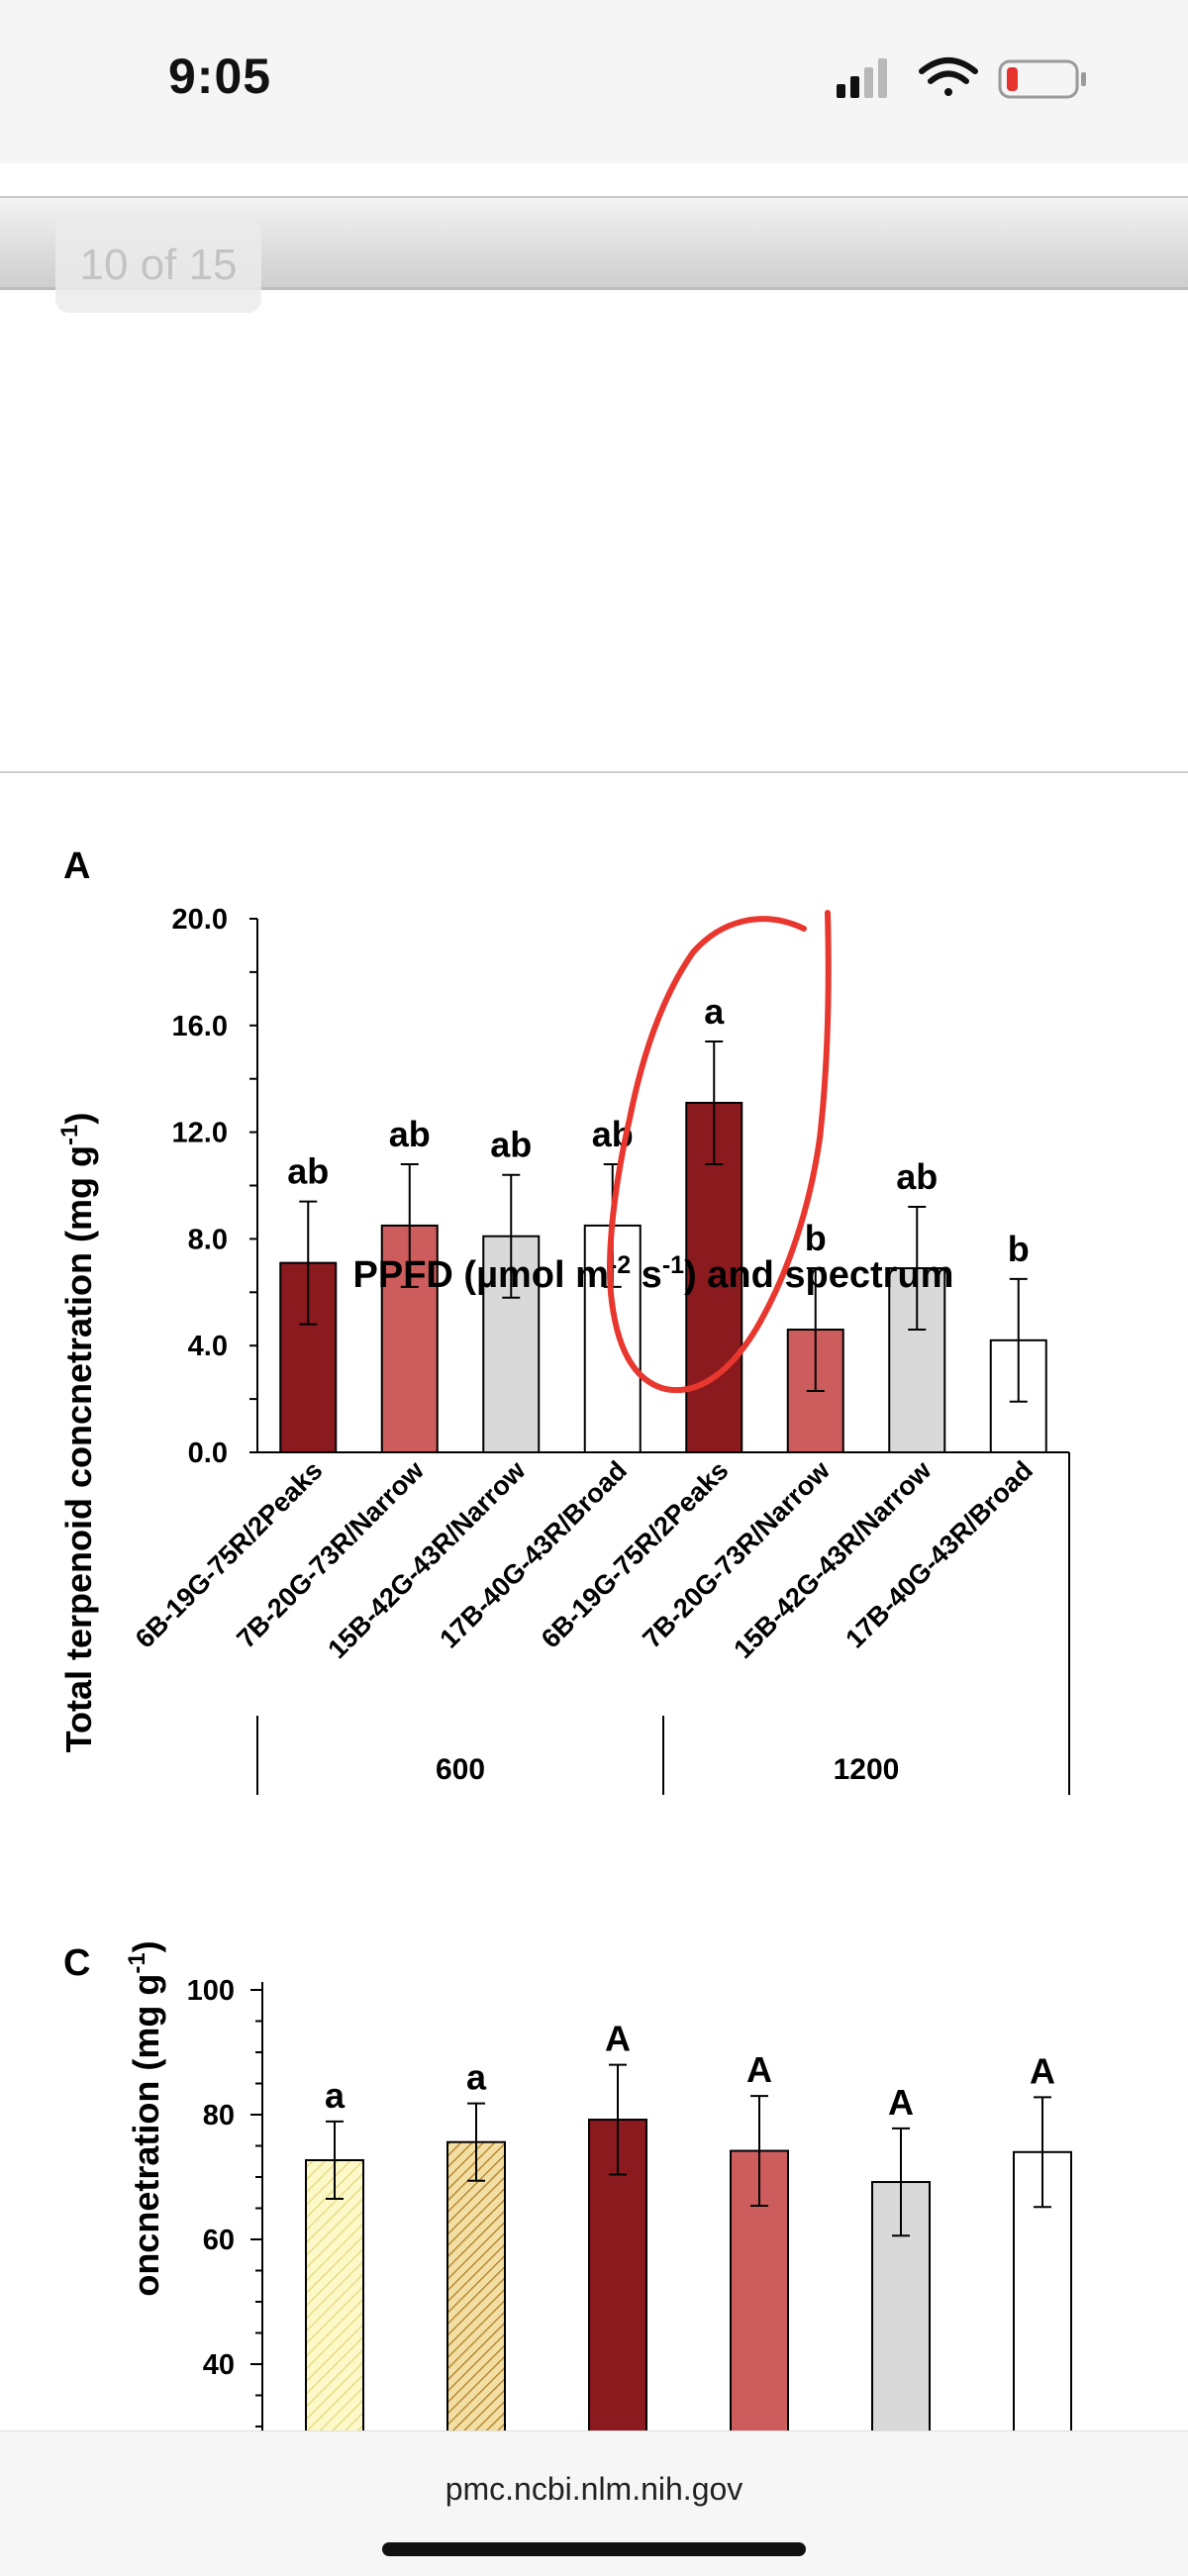 The height and width of the screenshot is (2576, 1188). Describe the element at coordinates (211, 1991) in the screenshot. I see `y-tick-label-c: 100` at that location.